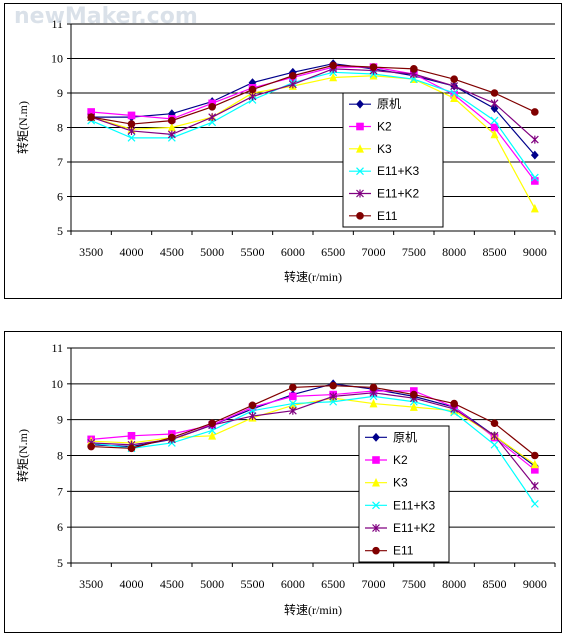 Image resolution: width=567 pixels, height=638 pixels. I want to click on legend-label: K3, so click(400, 483).